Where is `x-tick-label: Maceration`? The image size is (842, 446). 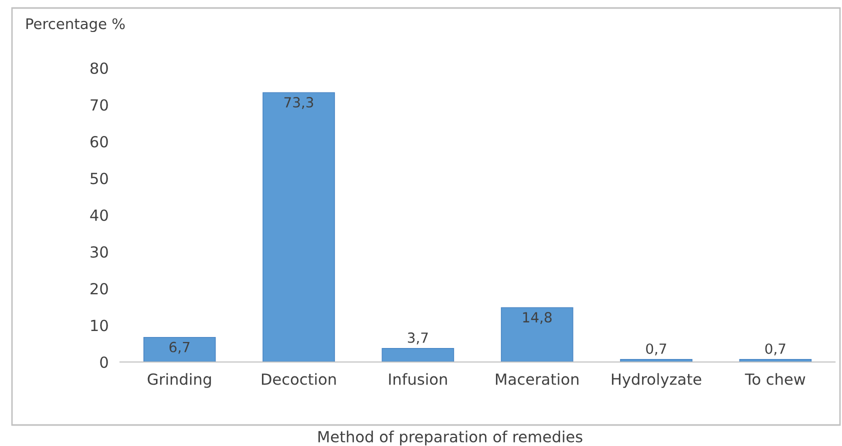 x-tick-label: Maceration is located at coordinates (537, 379).